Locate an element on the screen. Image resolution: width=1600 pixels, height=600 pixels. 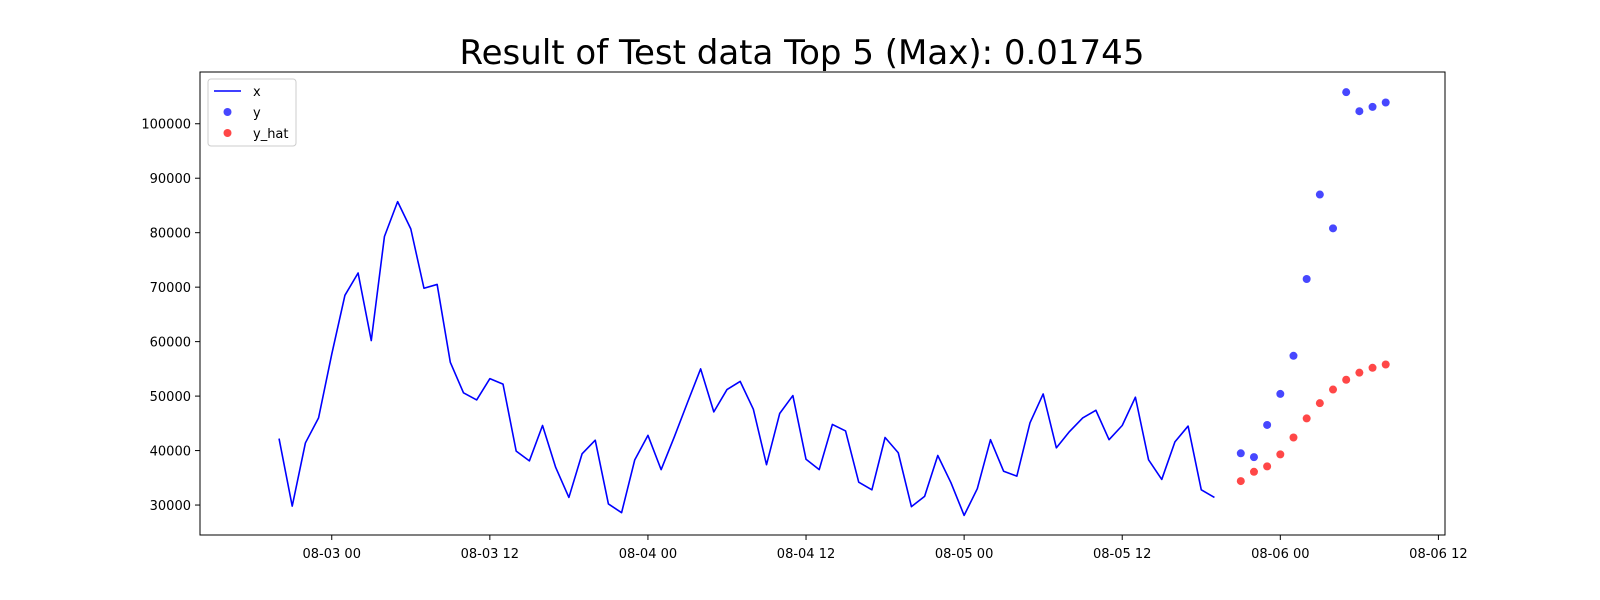
legend-label-y_hat: y_hat is located at coordinates (271, 134).